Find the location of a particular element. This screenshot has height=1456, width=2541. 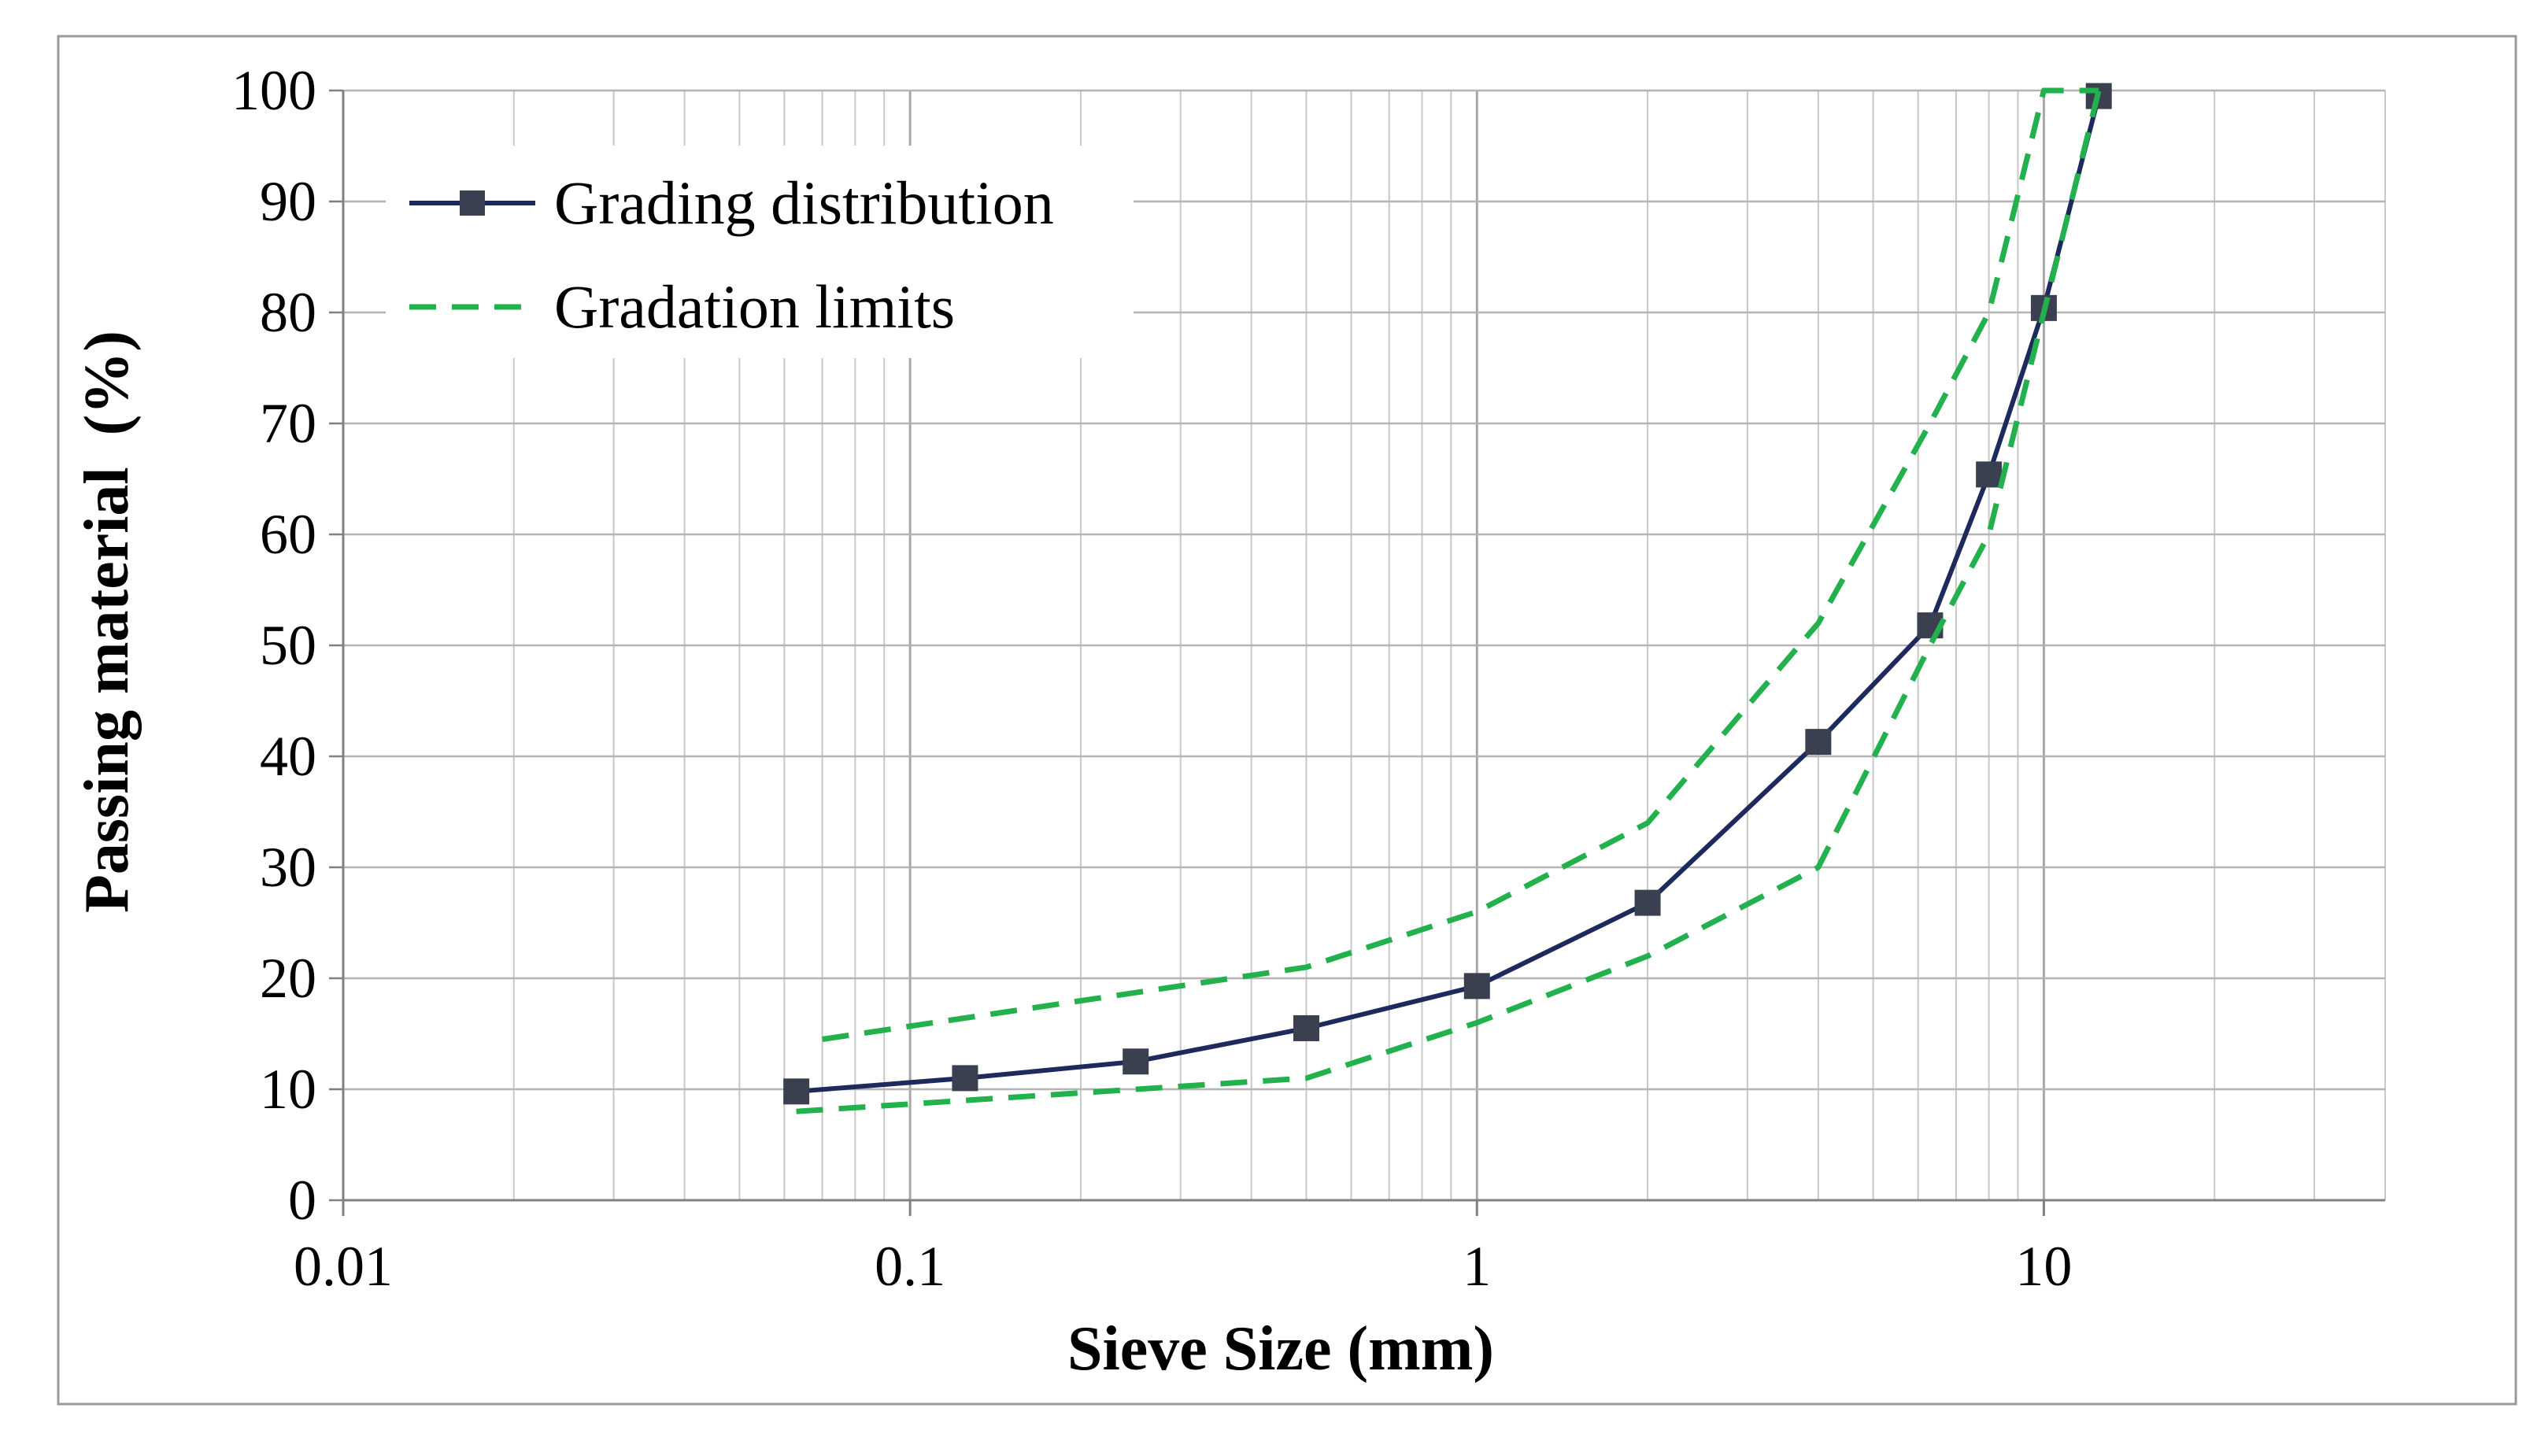

legend: Grading distribution Gradation limits is located at coordinates (760, 252).